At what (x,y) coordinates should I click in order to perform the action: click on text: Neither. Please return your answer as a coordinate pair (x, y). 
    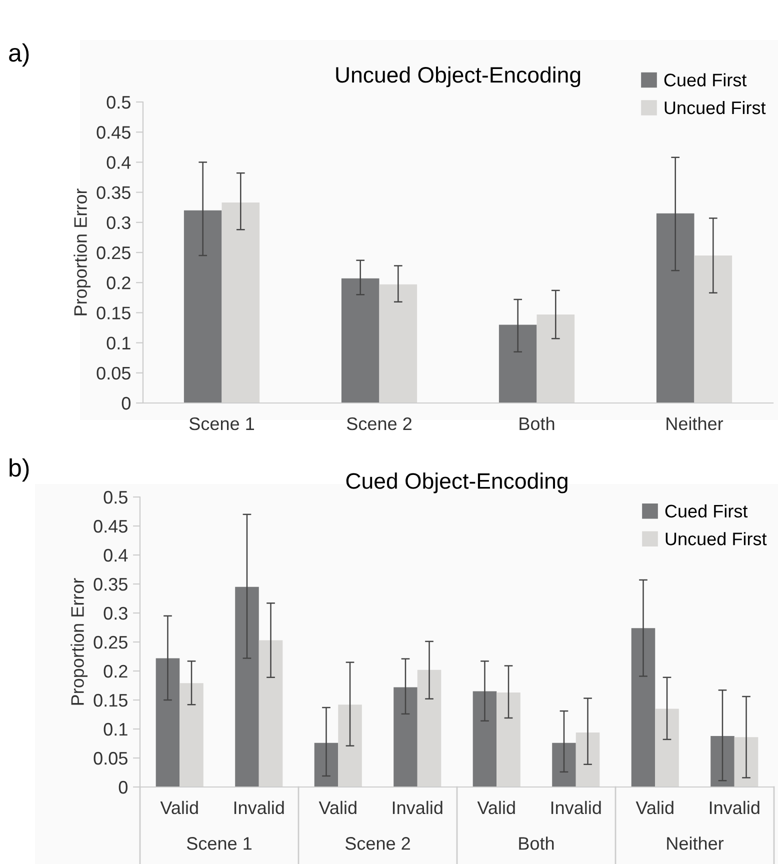
    Looking at the image, I should click on (695, 843).